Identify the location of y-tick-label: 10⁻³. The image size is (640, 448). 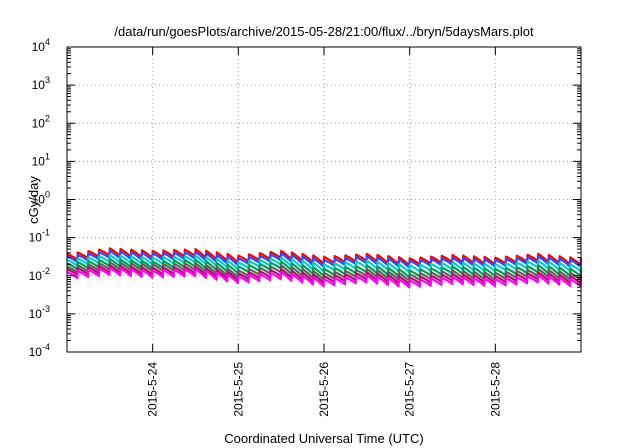
(39, 312).